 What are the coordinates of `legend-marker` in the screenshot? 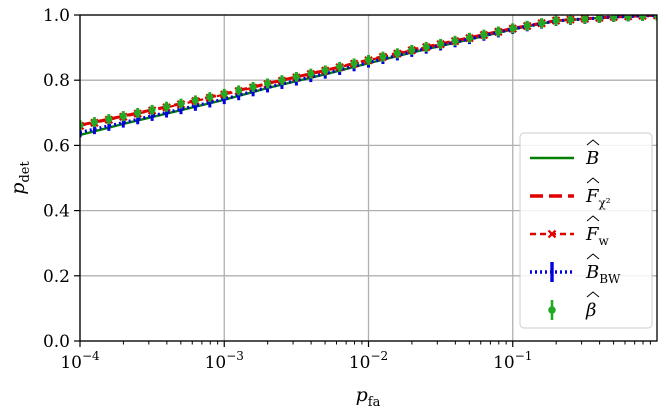 It's located at (552, 234).